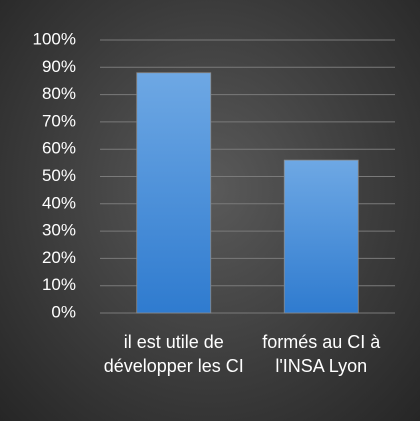 This screenshot has width=420, height=421. What do you see at coordinates (321, 354) in the screenshot?
I see `x-tick-label: formés au CI à l'INSA Lyon` at bounding box center [321, 354].